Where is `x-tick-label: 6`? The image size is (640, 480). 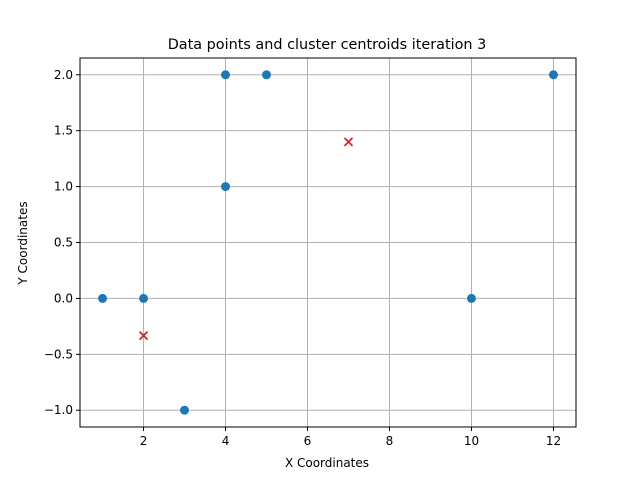
x-tick-label: 6 is located at coordinates (308, 441).